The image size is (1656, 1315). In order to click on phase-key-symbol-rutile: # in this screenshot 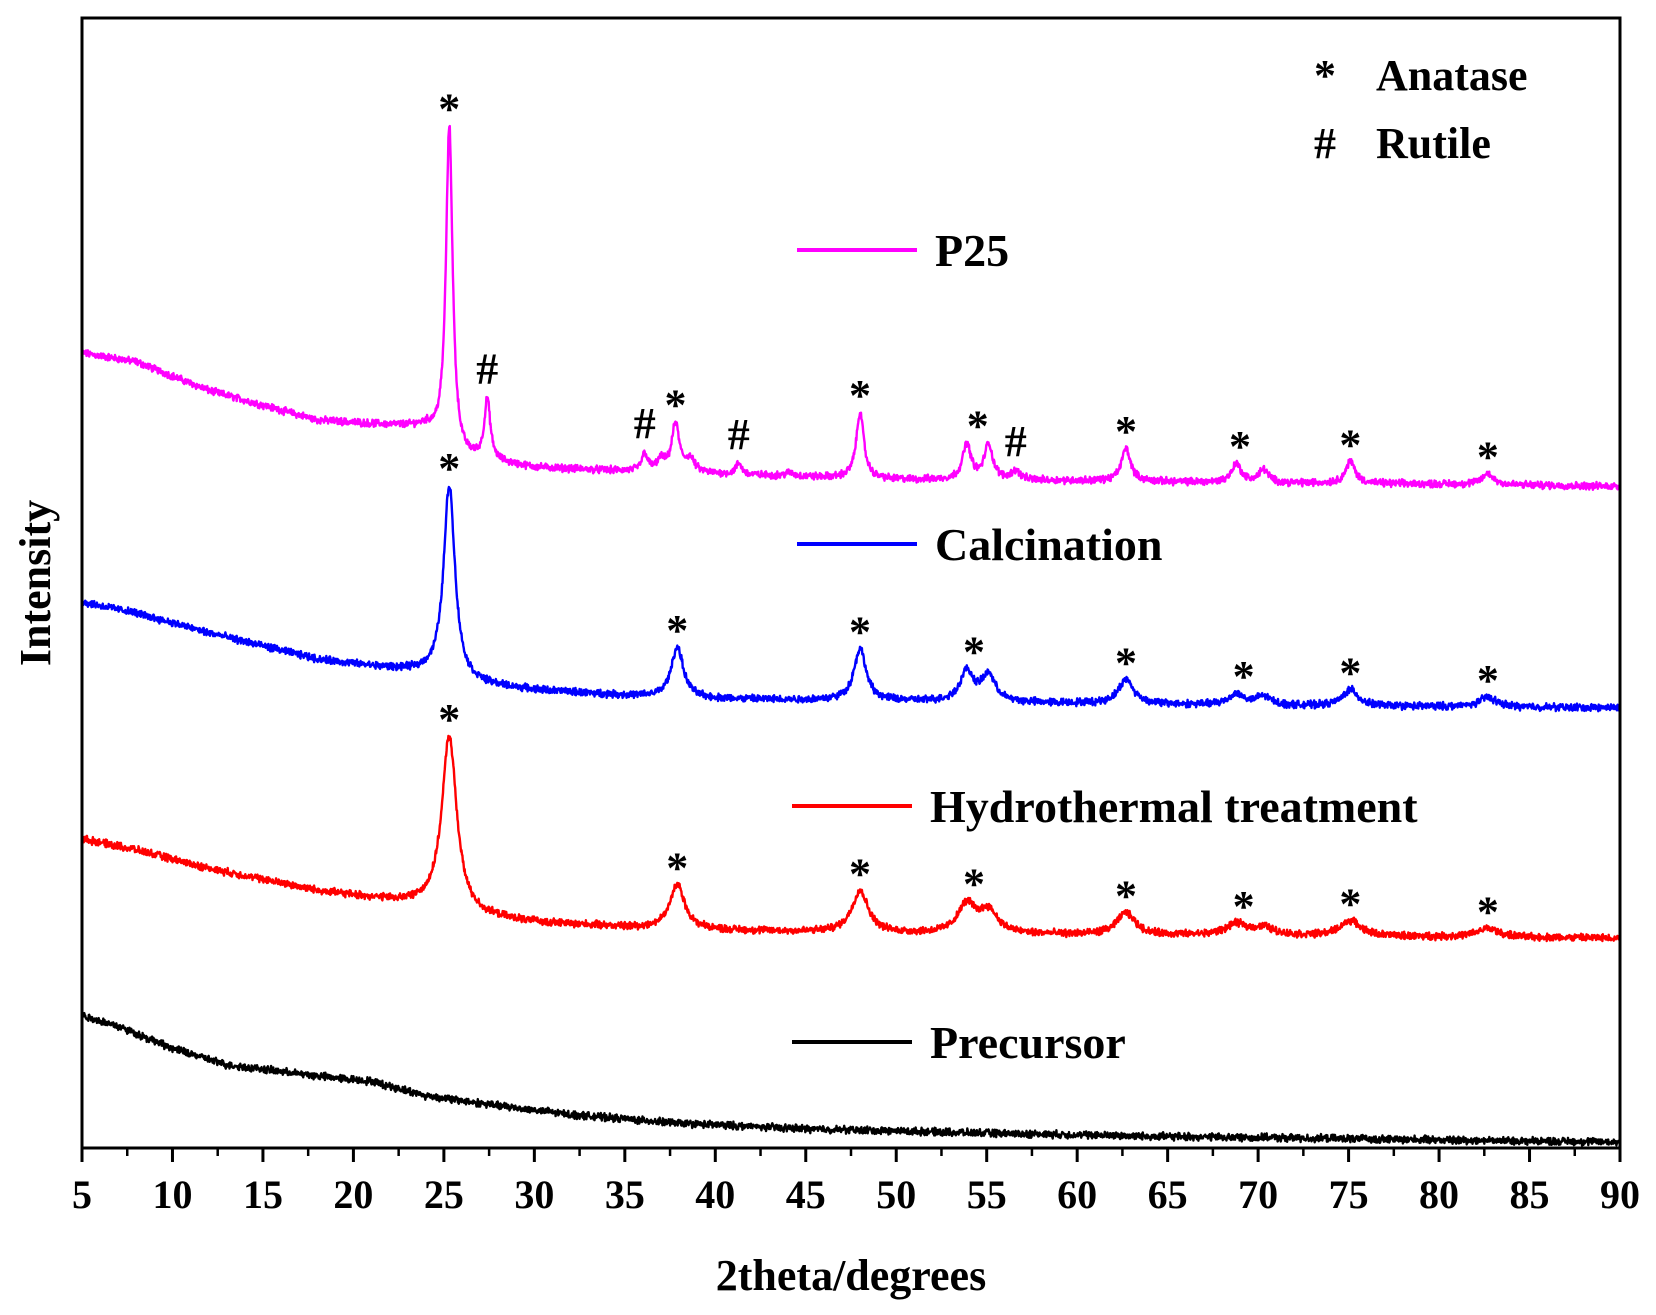, I will do `click(1325, 143)`.